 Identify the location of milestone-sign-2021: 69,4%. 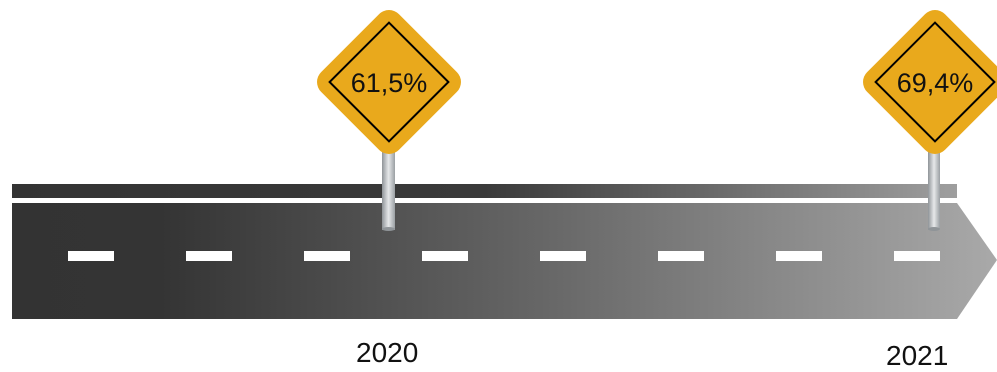
(930, 120).